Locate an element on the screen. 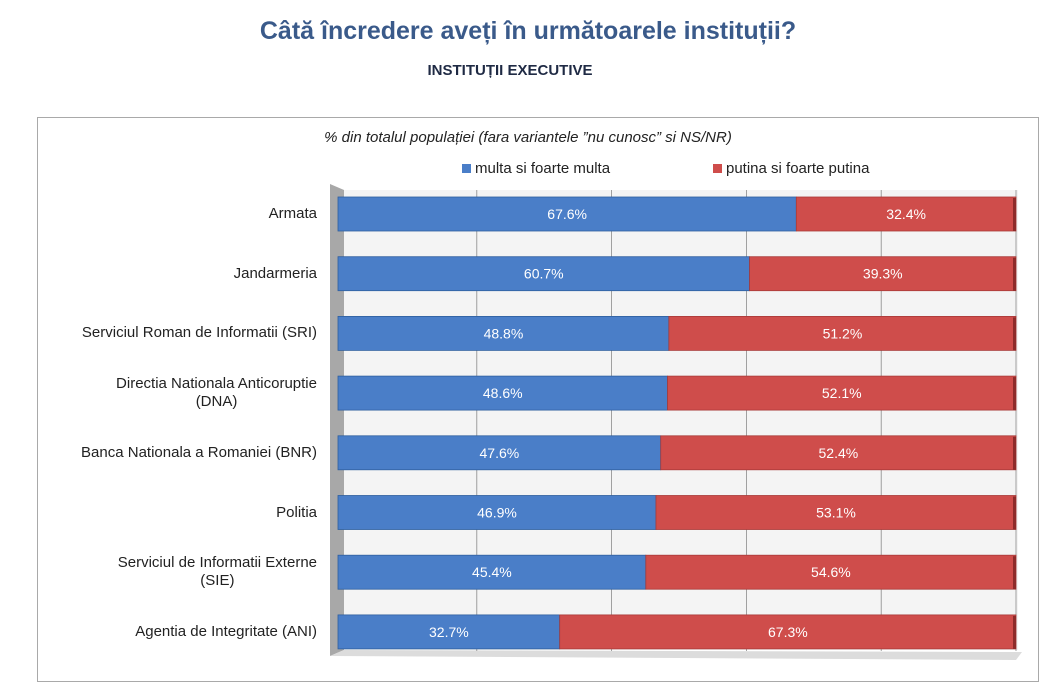 This screenshot has width=1056, height=700. category-label-line: Serviciul de Informatii Externe is located at coordinates (217, 563).